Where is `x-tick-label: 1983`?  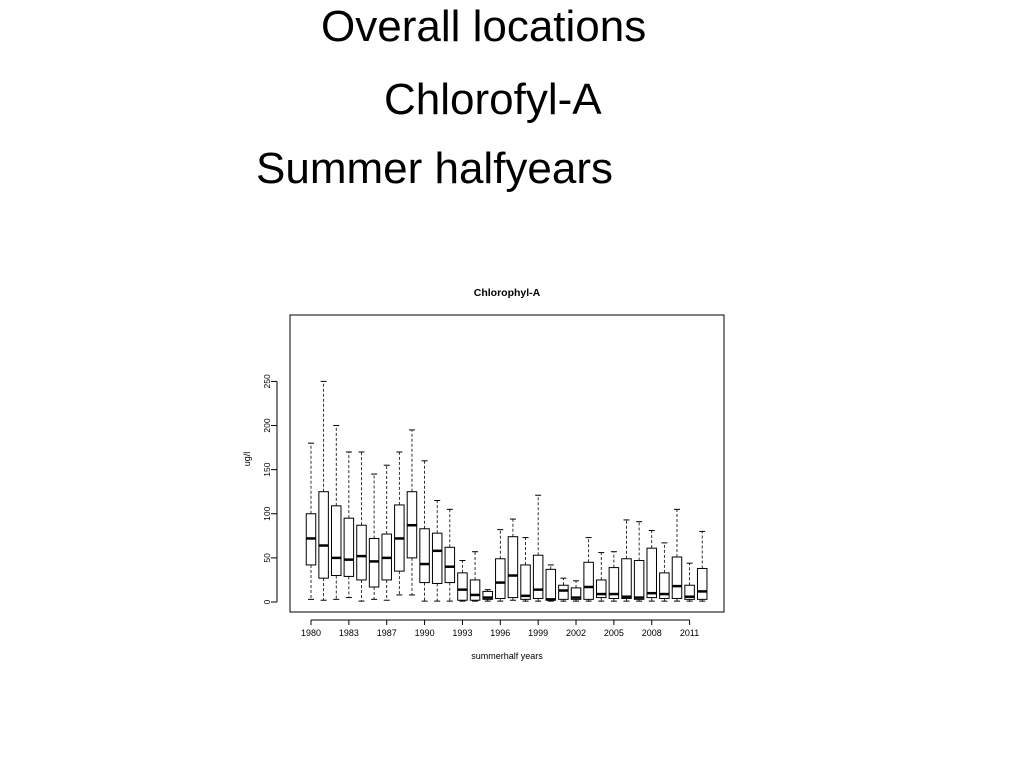
x-tick-label: 1983 is located at coordinates (349, 633).